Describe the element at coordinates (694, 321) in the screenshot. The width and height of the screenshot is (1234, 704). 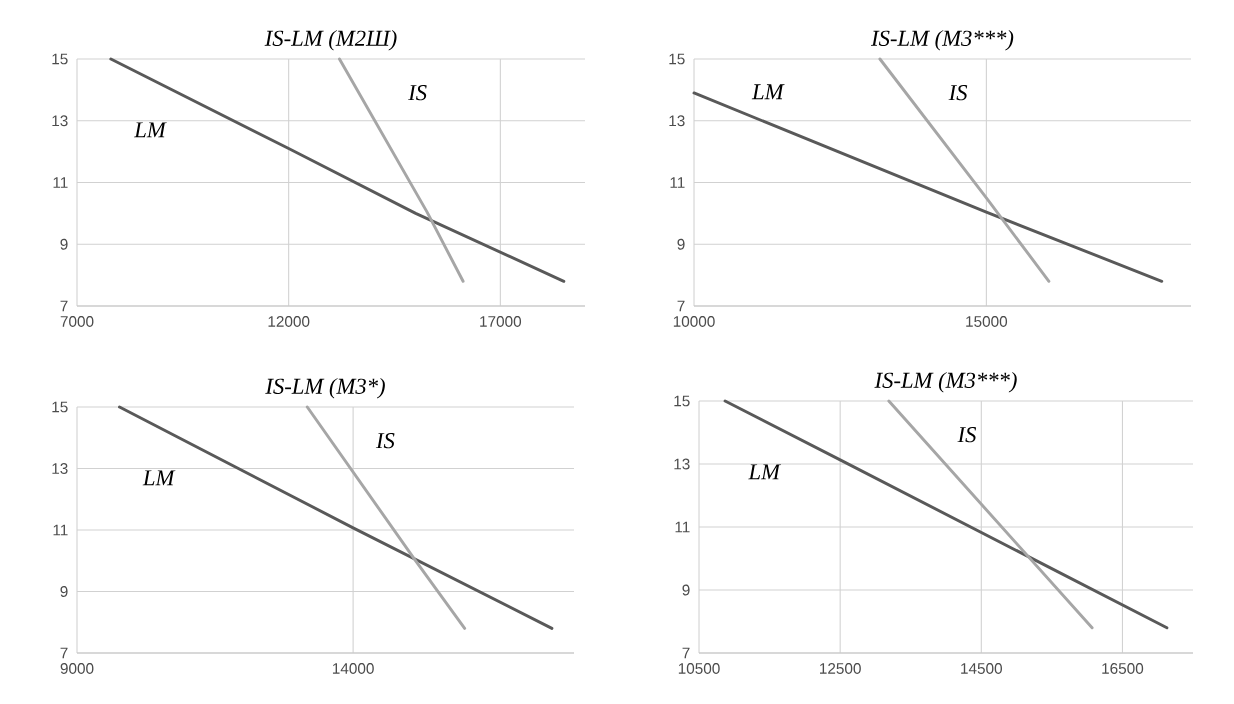
I see `x-tick-label: 10000` at that location.